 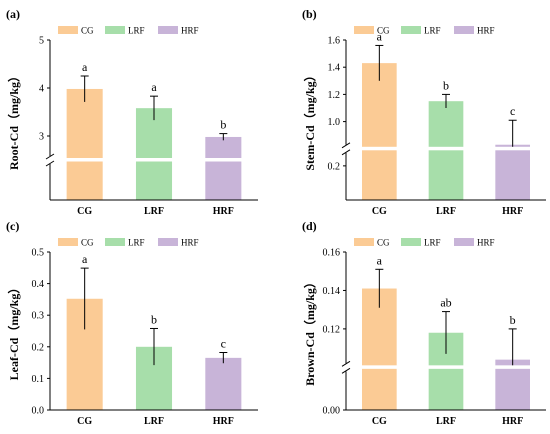 What do you see at coordinates (38, 253) in the screenshot?
I see `y-tick-label: 0.5` at bounding box center [38, 253].